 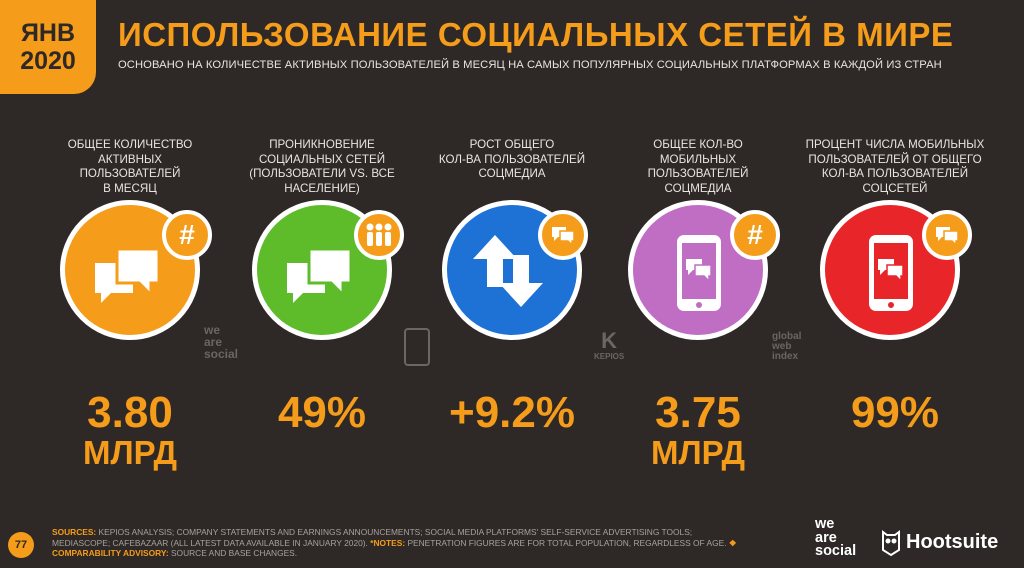 I want to click on label-line: ПРОЦЕНТ ЧИСЛА МОБИЛЬНЫХ, so click(x=895, y=144).